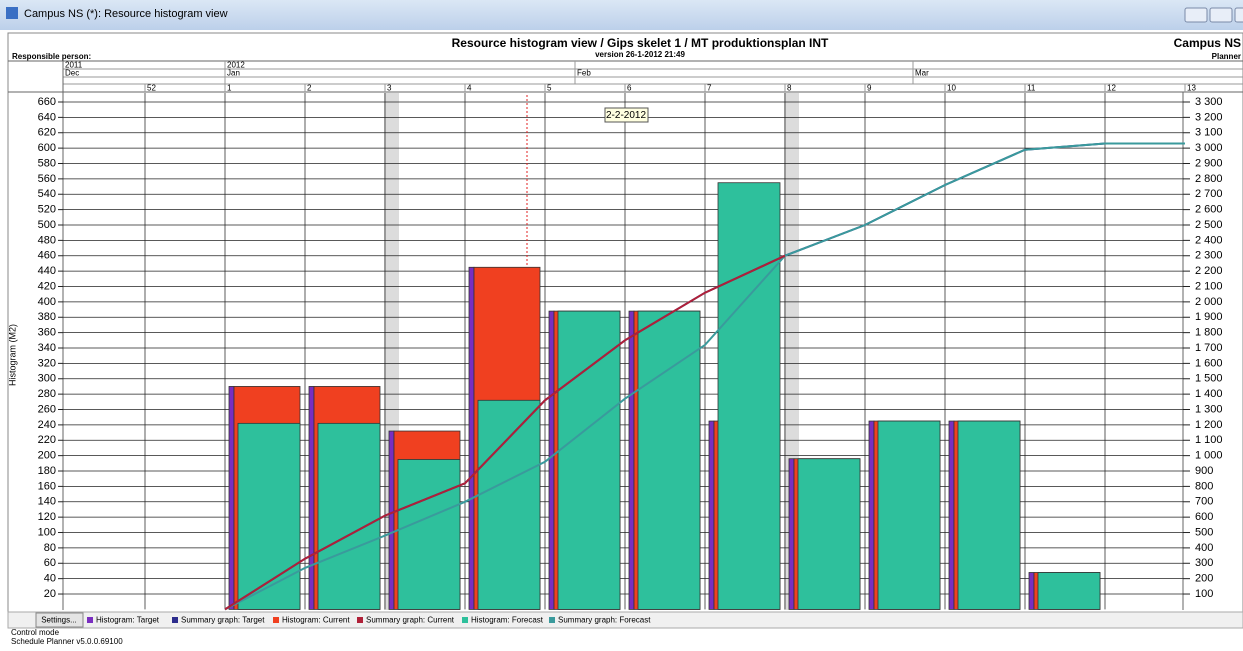  What do you see at coordinates (640, 54) in the screenshot?
I see `report-version: version 26-1-2012 21:49` at bounding box center [640, 54].